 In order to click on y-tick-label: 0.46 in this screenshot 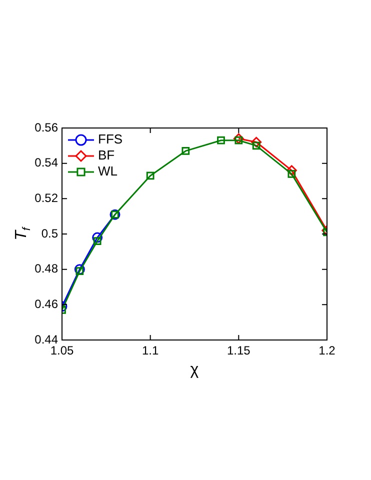, I will do `click(46, 303)`.